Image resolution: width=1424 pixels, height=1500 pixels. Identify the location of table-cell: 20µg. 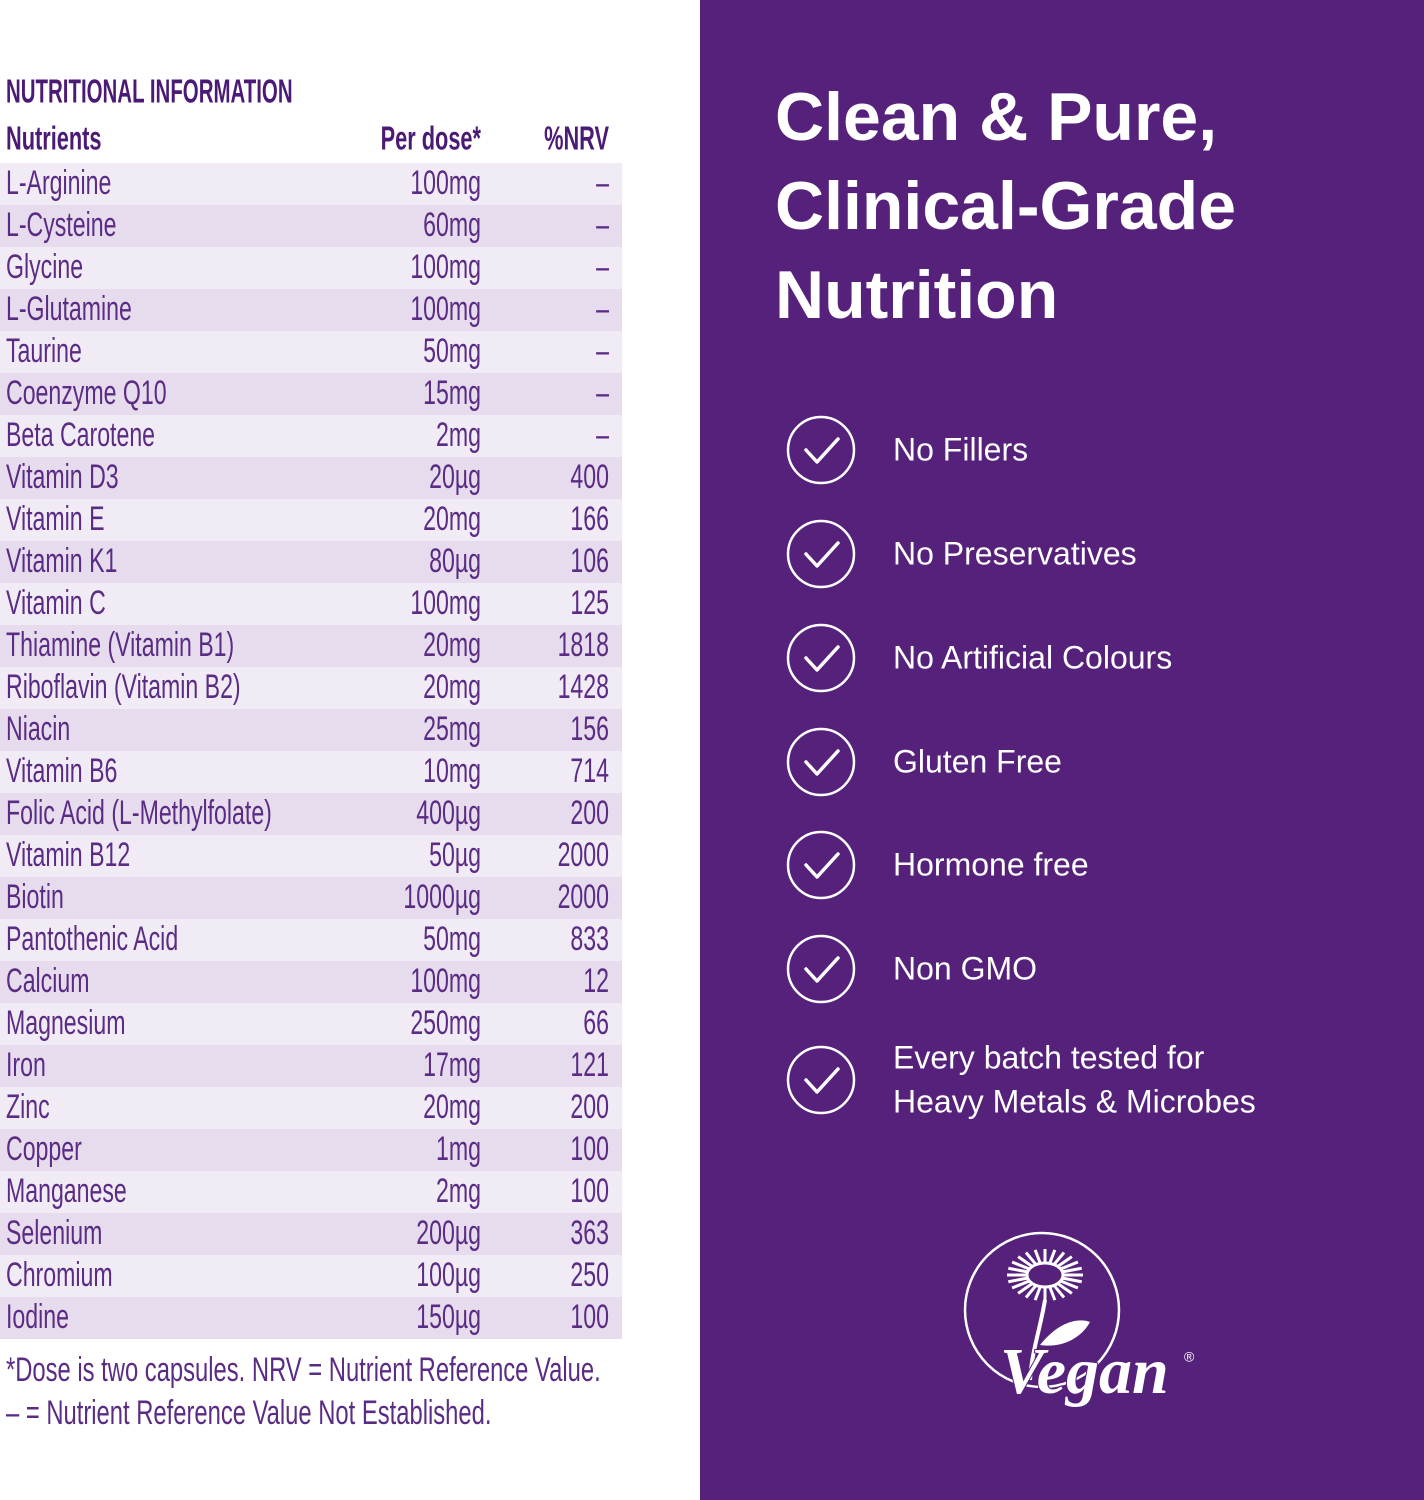
(455, 477).